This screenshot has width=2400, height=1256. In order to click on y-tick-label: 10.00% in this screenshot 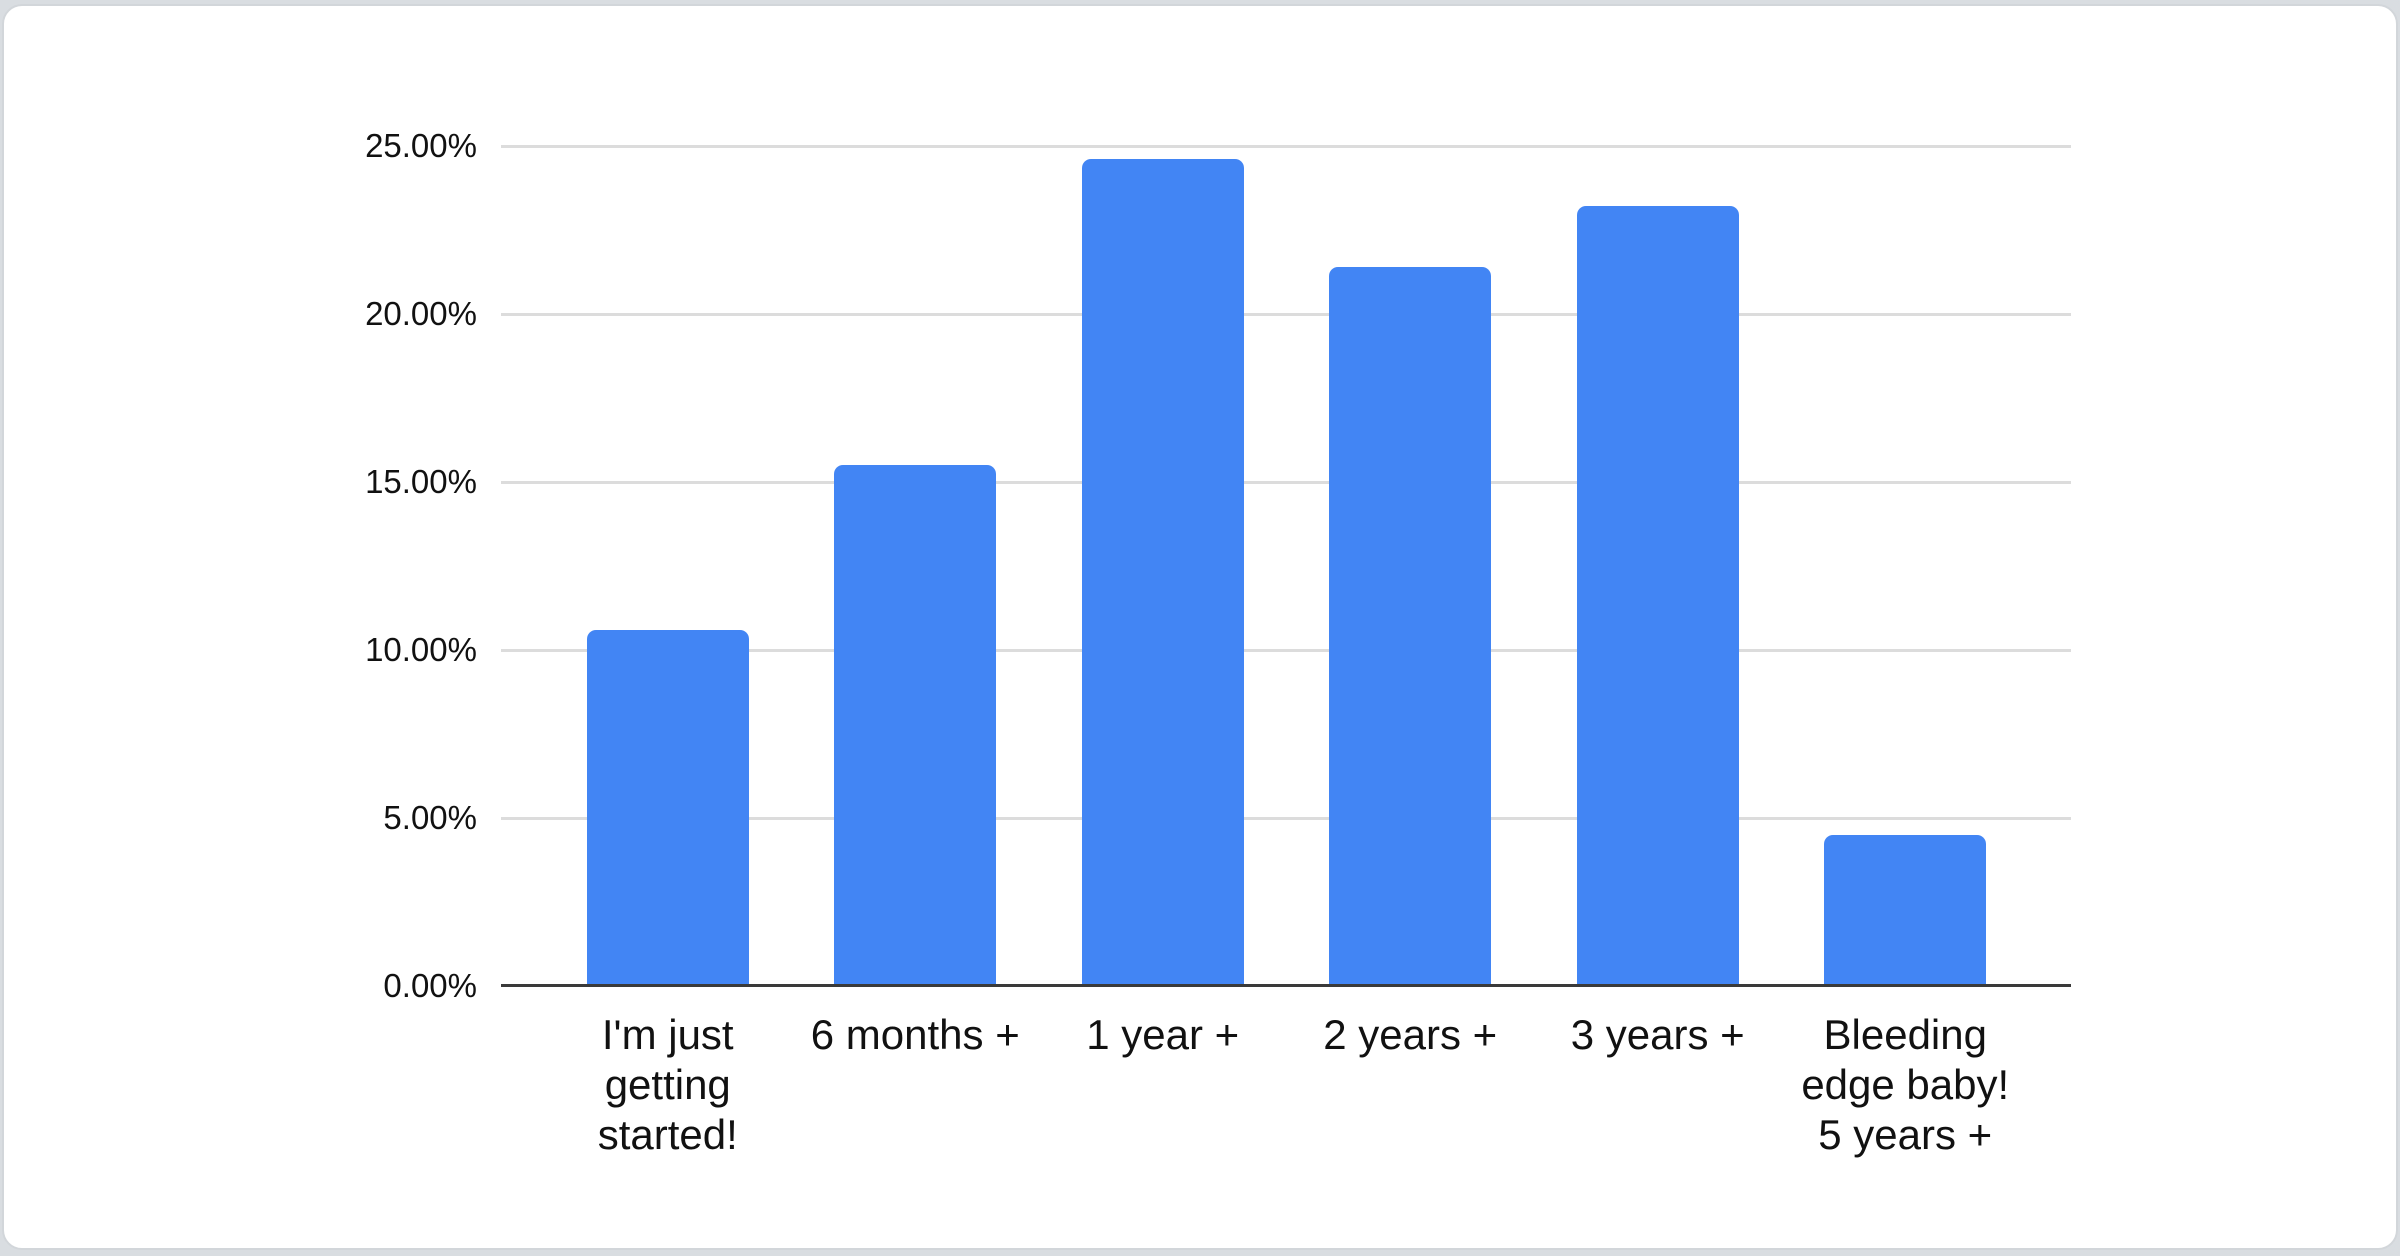, I will do `click(421, 649)`.